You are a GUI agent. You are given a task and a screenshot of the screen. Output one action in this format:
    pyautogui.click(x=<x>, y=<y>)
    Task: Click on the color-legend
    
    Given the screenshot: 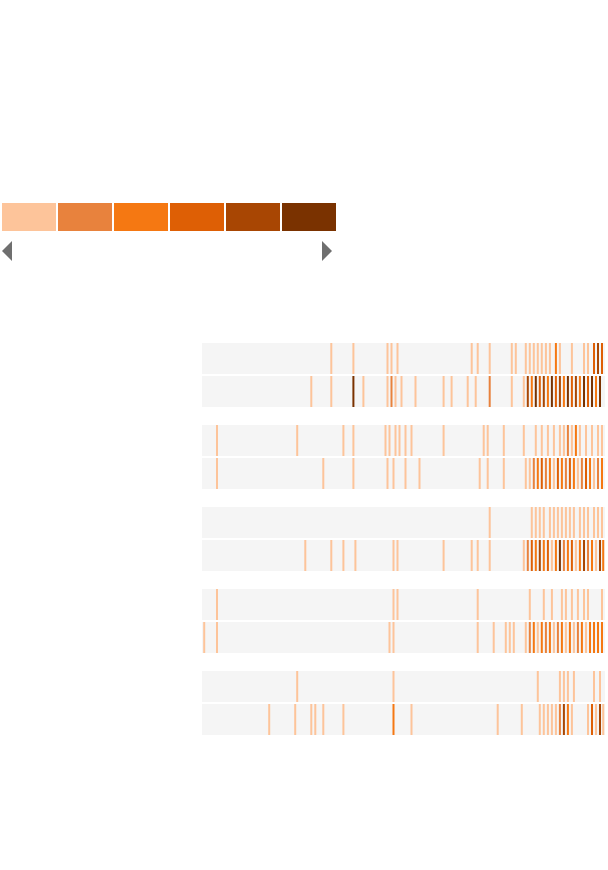 What is the action you would take?
    pyautogui.click(x=169, y=232)
    